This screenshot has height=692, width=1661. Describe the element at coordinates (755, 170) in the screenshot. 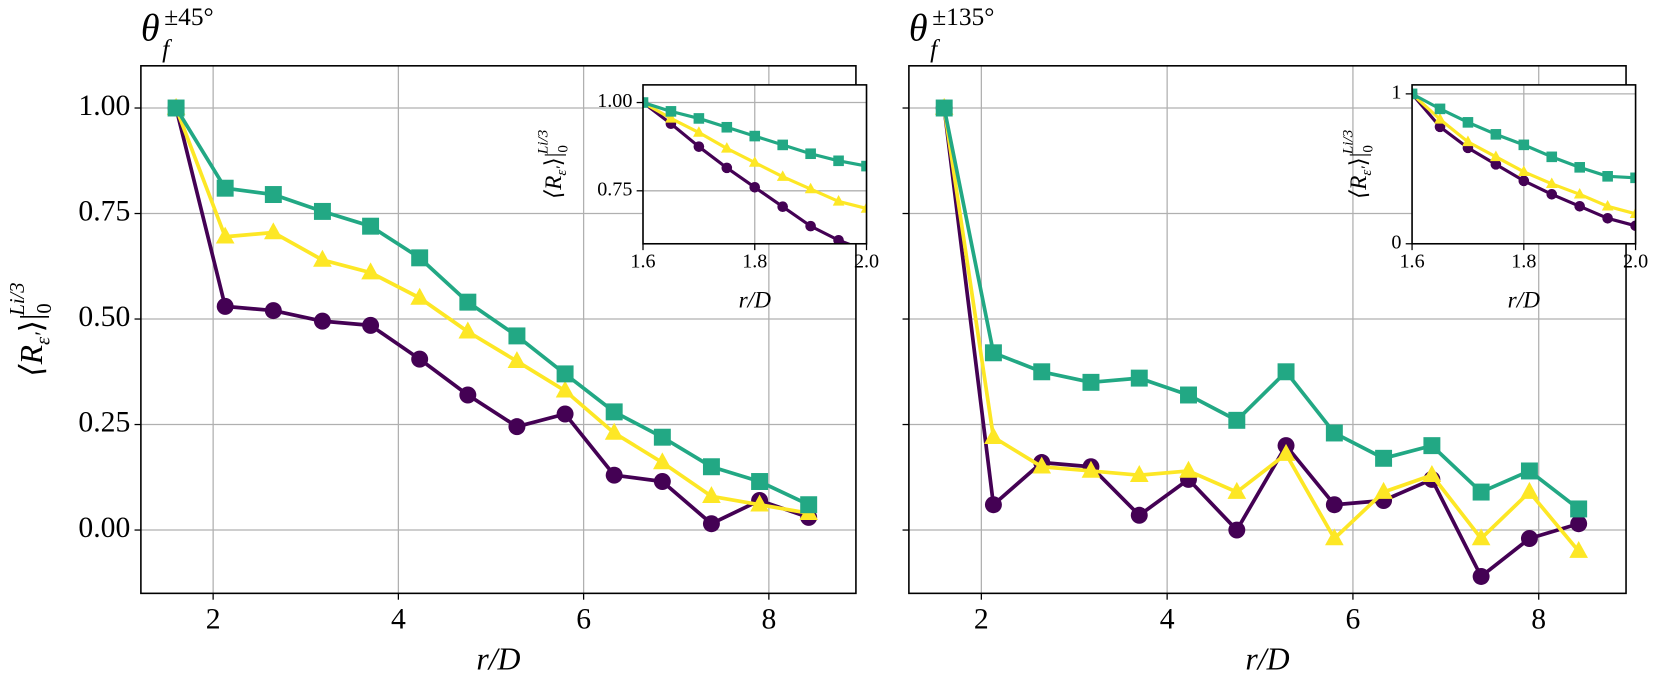

I see `series-group` at that location.